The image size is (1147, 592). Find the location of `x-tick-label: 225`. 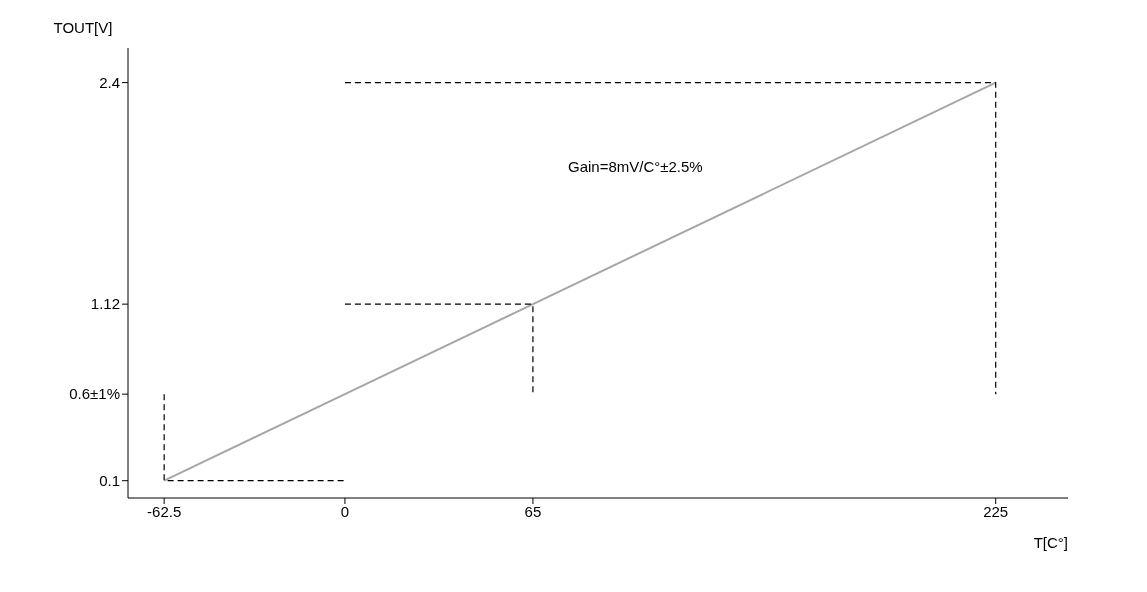

x-tick-label: 225 is located at coordinates (996, 511).